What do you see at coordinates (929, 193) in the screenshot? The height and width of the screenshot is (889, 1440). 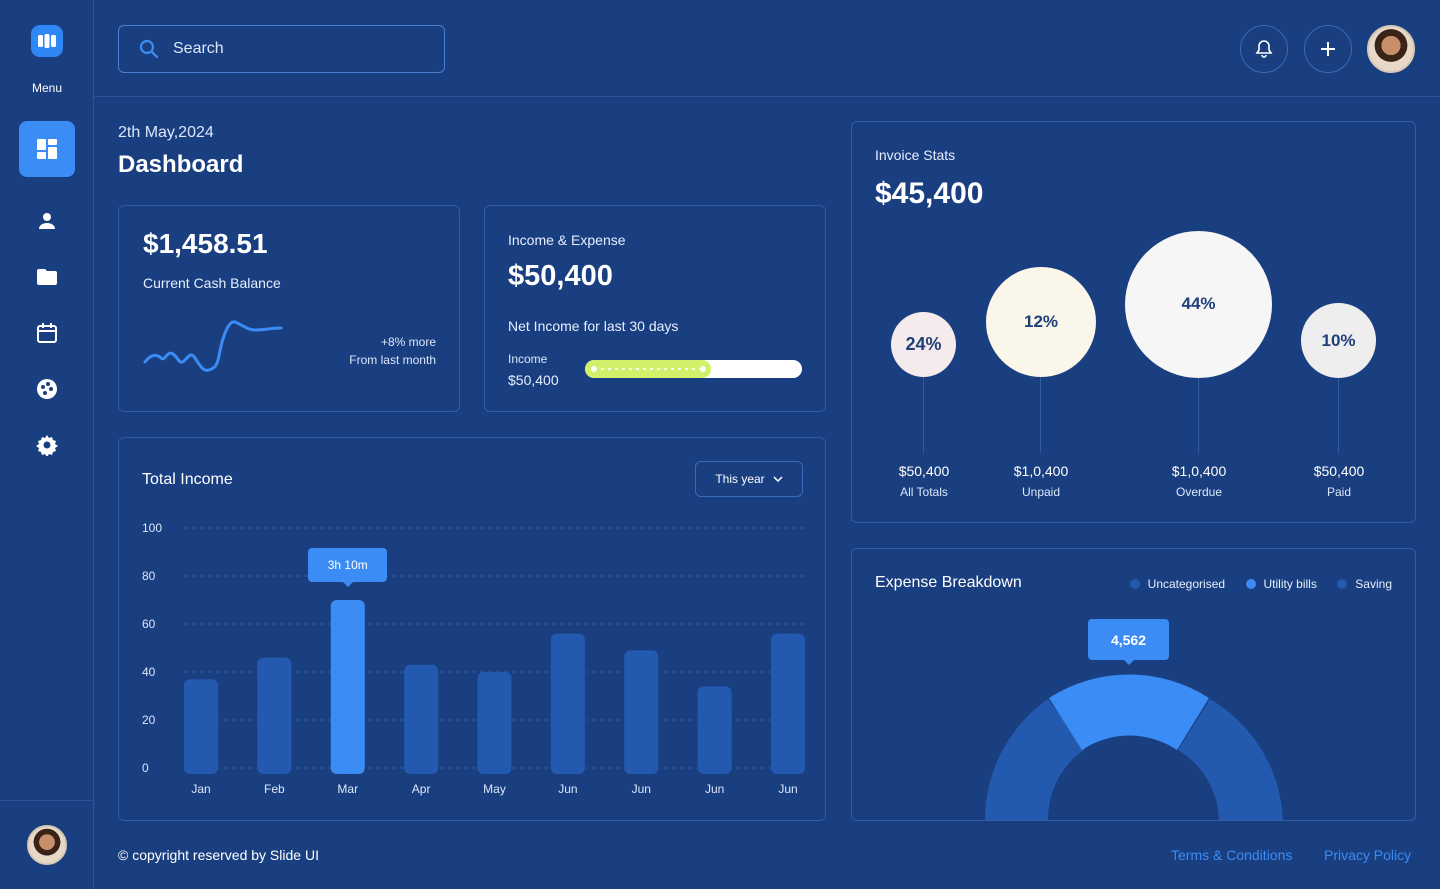 I see `invoice-amount: $45,400` at bounding box center [929, 193].